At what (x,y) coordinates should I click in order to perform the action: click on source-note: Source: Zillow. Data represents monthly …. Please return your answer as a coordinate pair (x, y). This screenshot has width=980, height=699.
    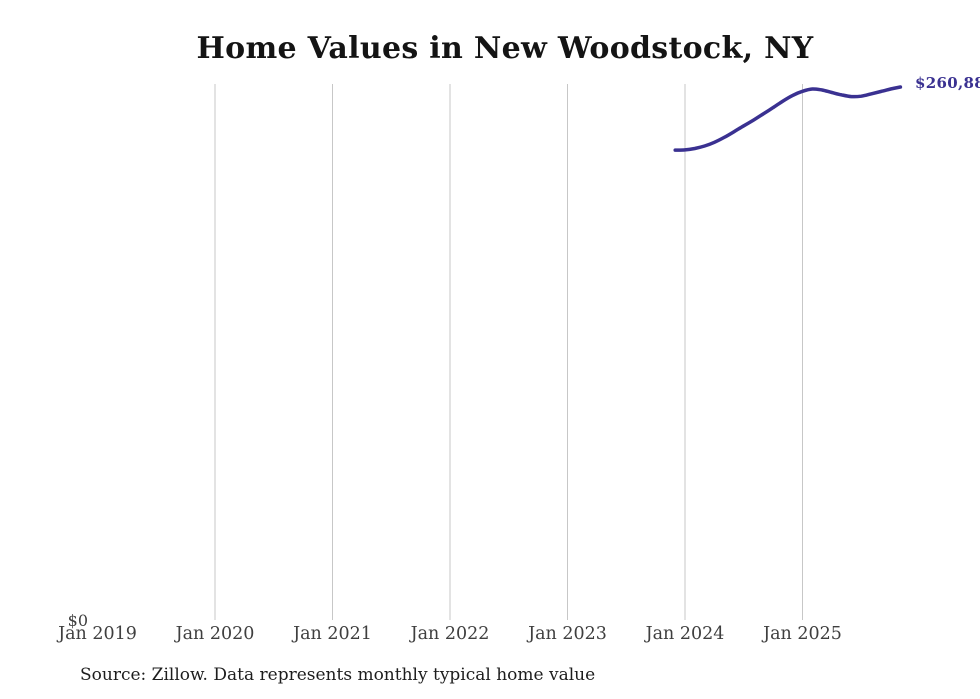
    Looking at the image, I should click on (338, 675).